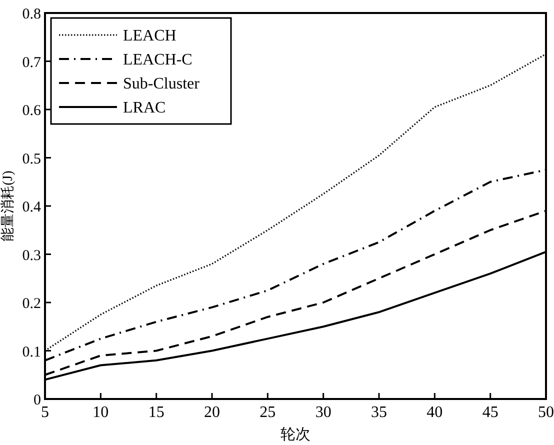 This screenshot has width=554, height=445. What do you see at coordinates (31, 352) in the screenshot?
I see `y-tick-label: 0.1` at bounding box center [31, 352].